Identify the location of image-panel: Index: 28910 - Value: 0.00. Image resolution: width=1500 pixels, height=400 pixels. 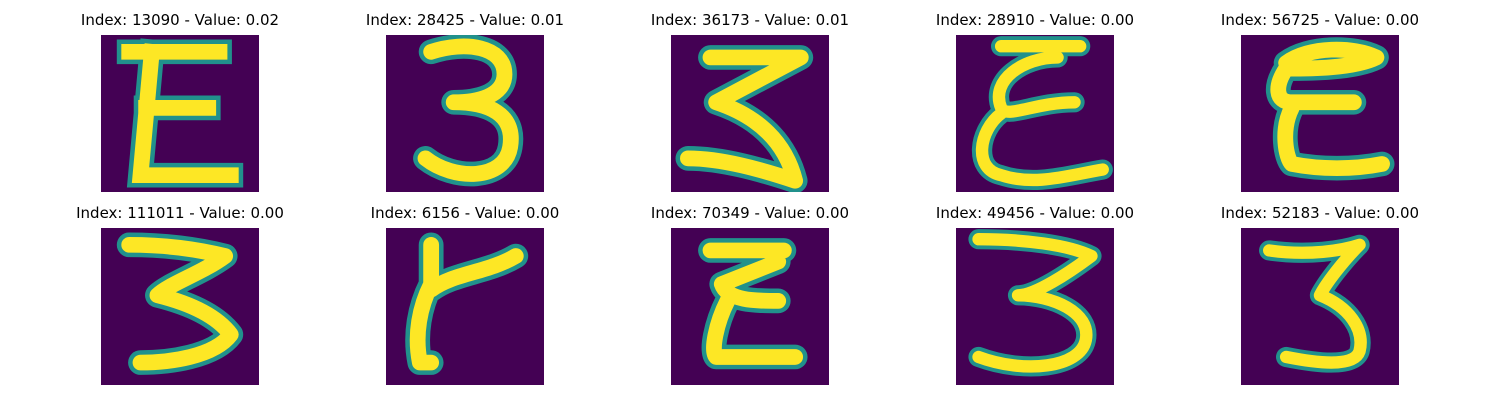
(1035, 96).